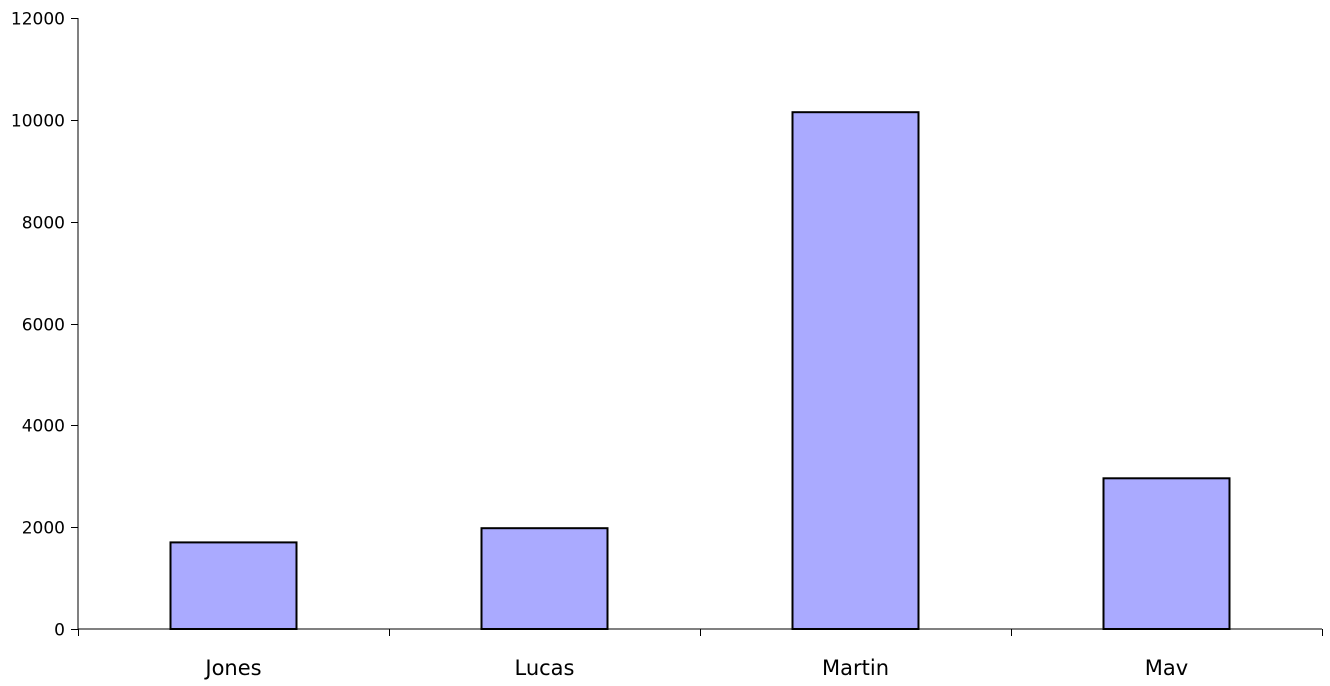  I want to click on y-tick-label: 2000, so click(43, 529).